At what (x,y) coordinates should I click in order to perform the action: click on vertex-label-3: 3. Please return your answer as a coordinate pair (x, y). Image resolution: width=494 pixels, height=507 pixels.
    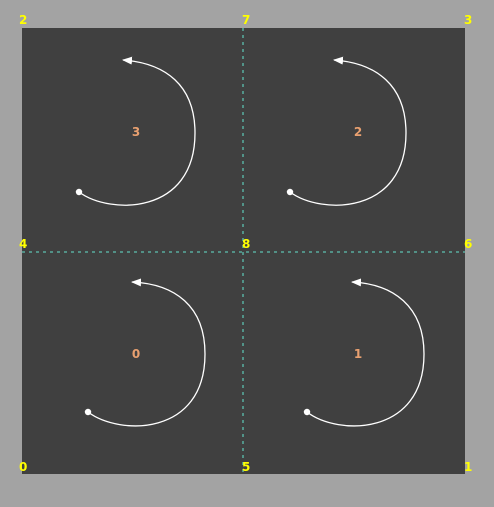
    Looking at the image, I should click on (468, 20).